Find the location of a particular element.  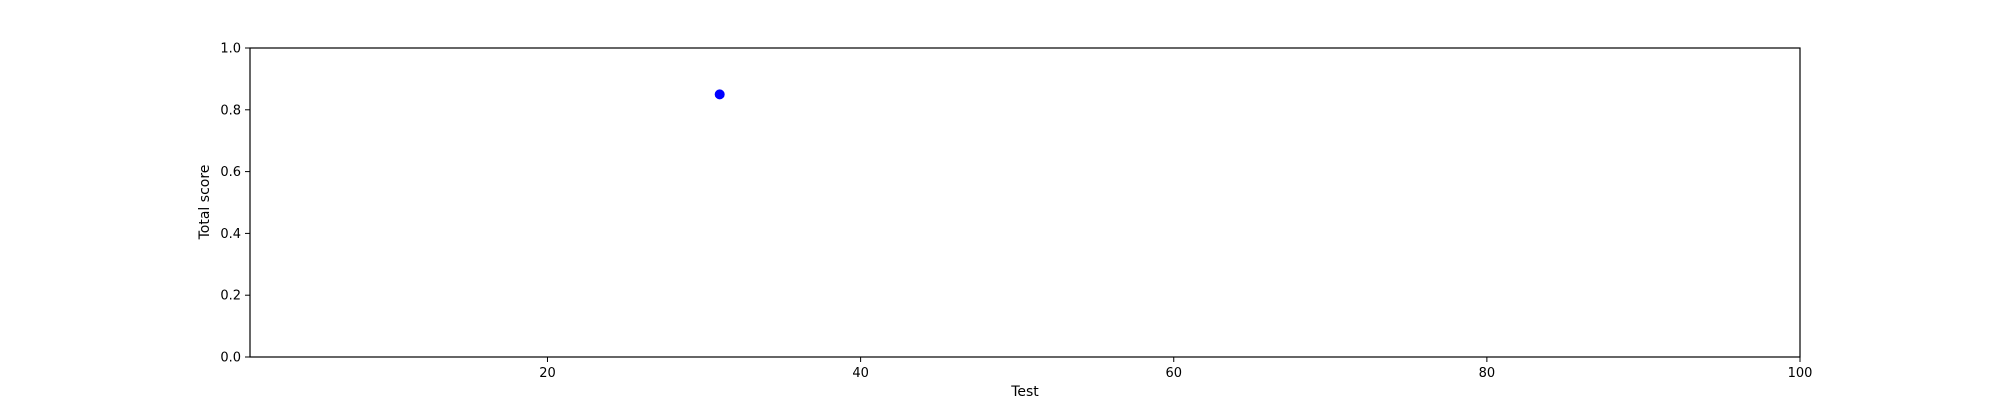

x-tick-label: 40 is located at coordinates (860, 373).